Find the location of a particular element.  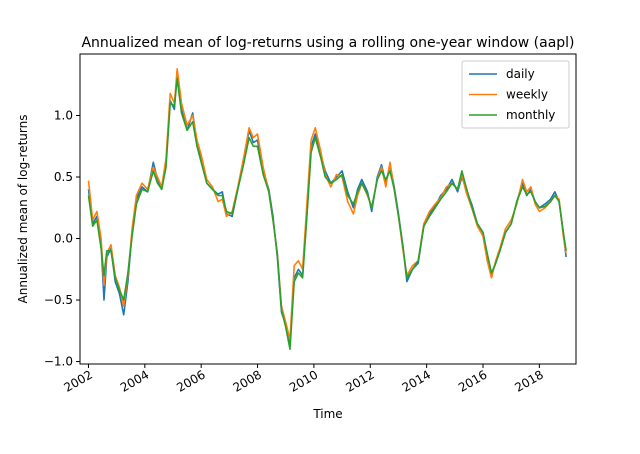

x-tick-label: 2008 is located at coordinates (247, 380).